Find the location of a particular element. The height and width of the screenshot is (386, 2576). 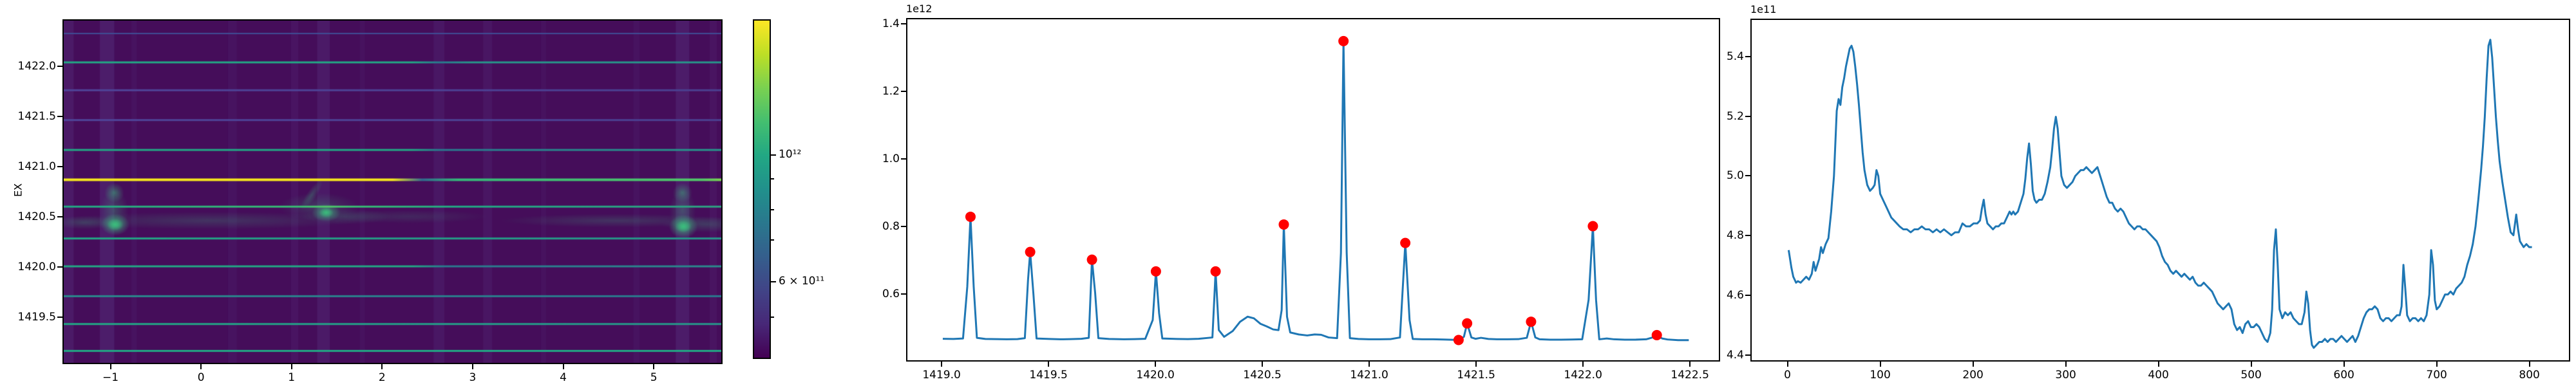

timeseries-offset-label: 1e11 is located at coordinates (1764, 9).